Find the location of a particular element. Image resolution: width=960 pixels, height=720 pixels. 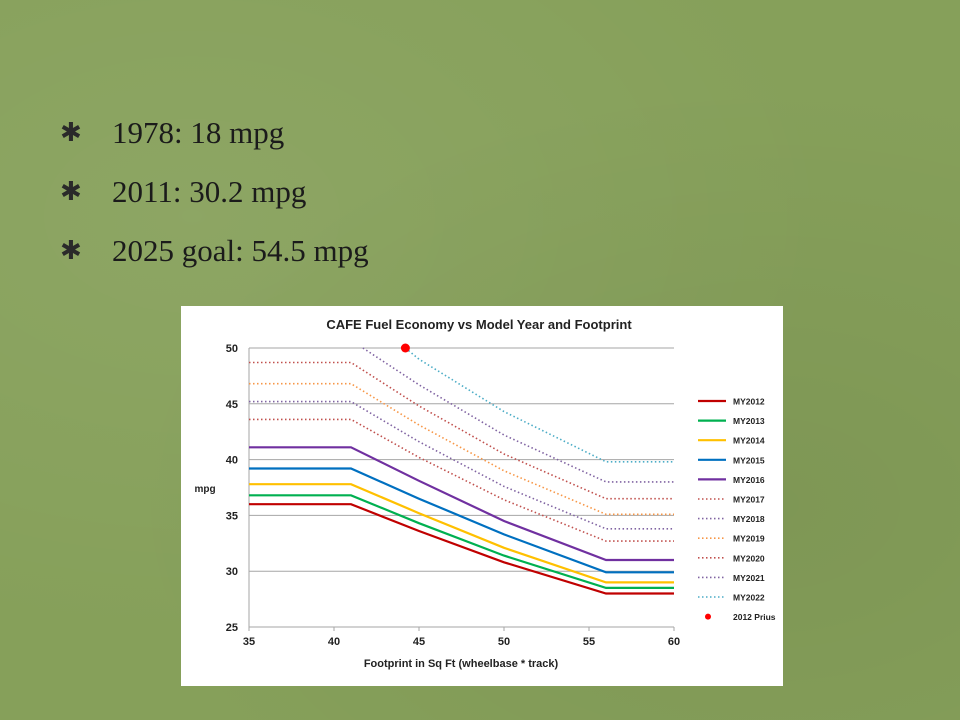

series-line-my2016 is located at coordinates (461, 504).